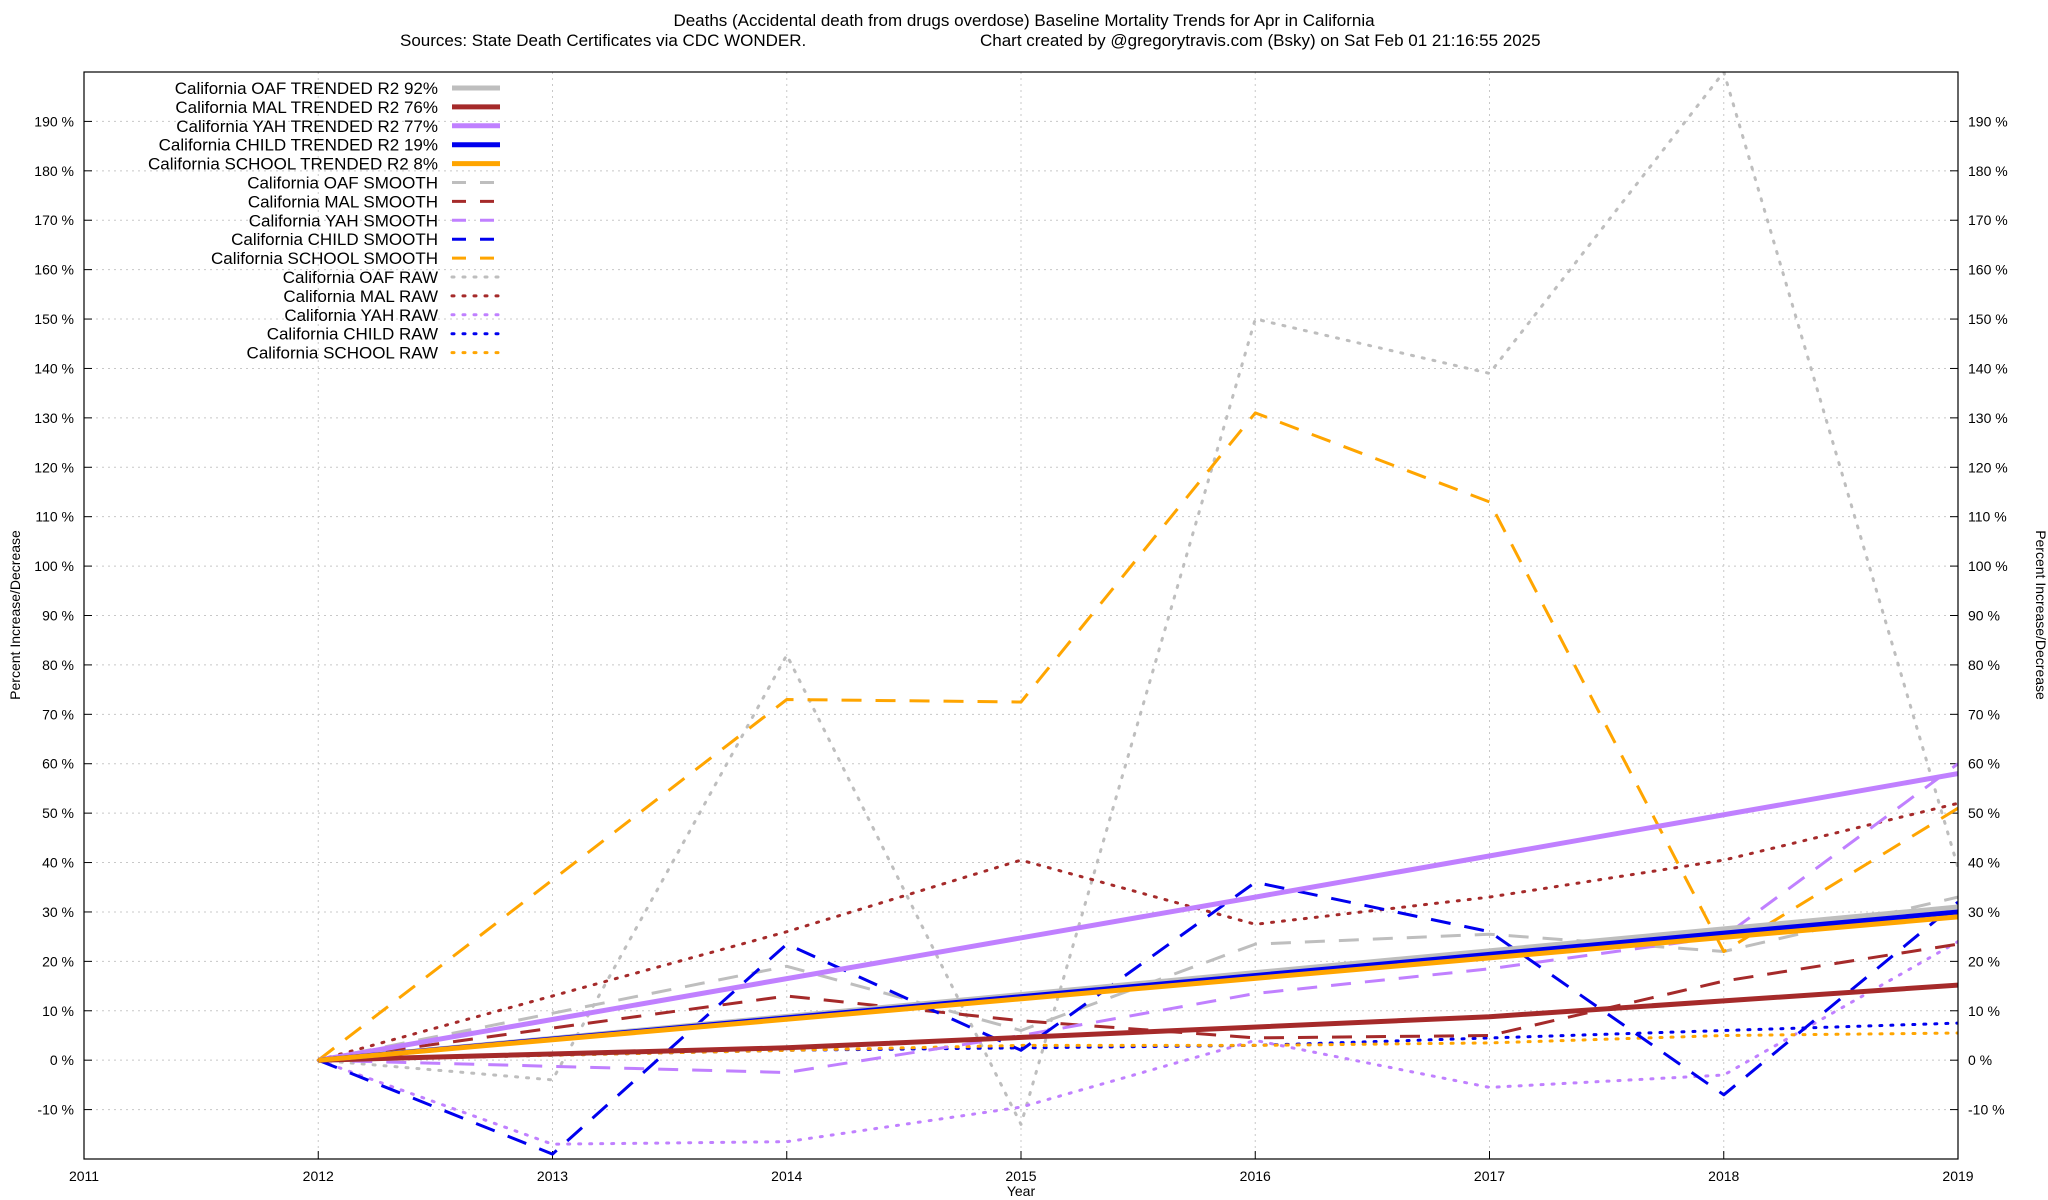  I want to click on y-tick-label-right: 130 %, so click(1988, 418).